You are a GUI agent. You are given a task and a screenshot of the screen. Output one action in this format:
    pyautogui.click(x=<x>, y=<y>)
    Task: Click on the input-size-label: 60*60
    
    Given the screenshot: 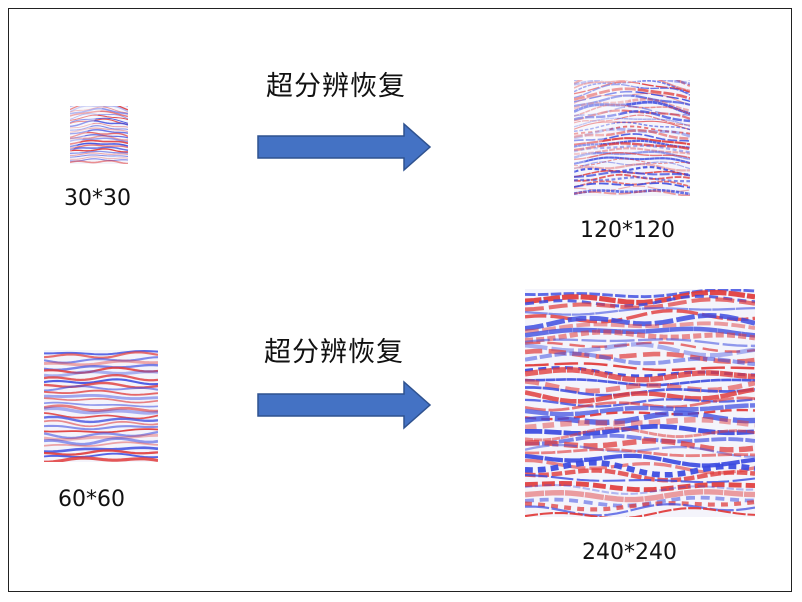 What is the action you would take?
    pyautogui.click(x=91, y=499)
    